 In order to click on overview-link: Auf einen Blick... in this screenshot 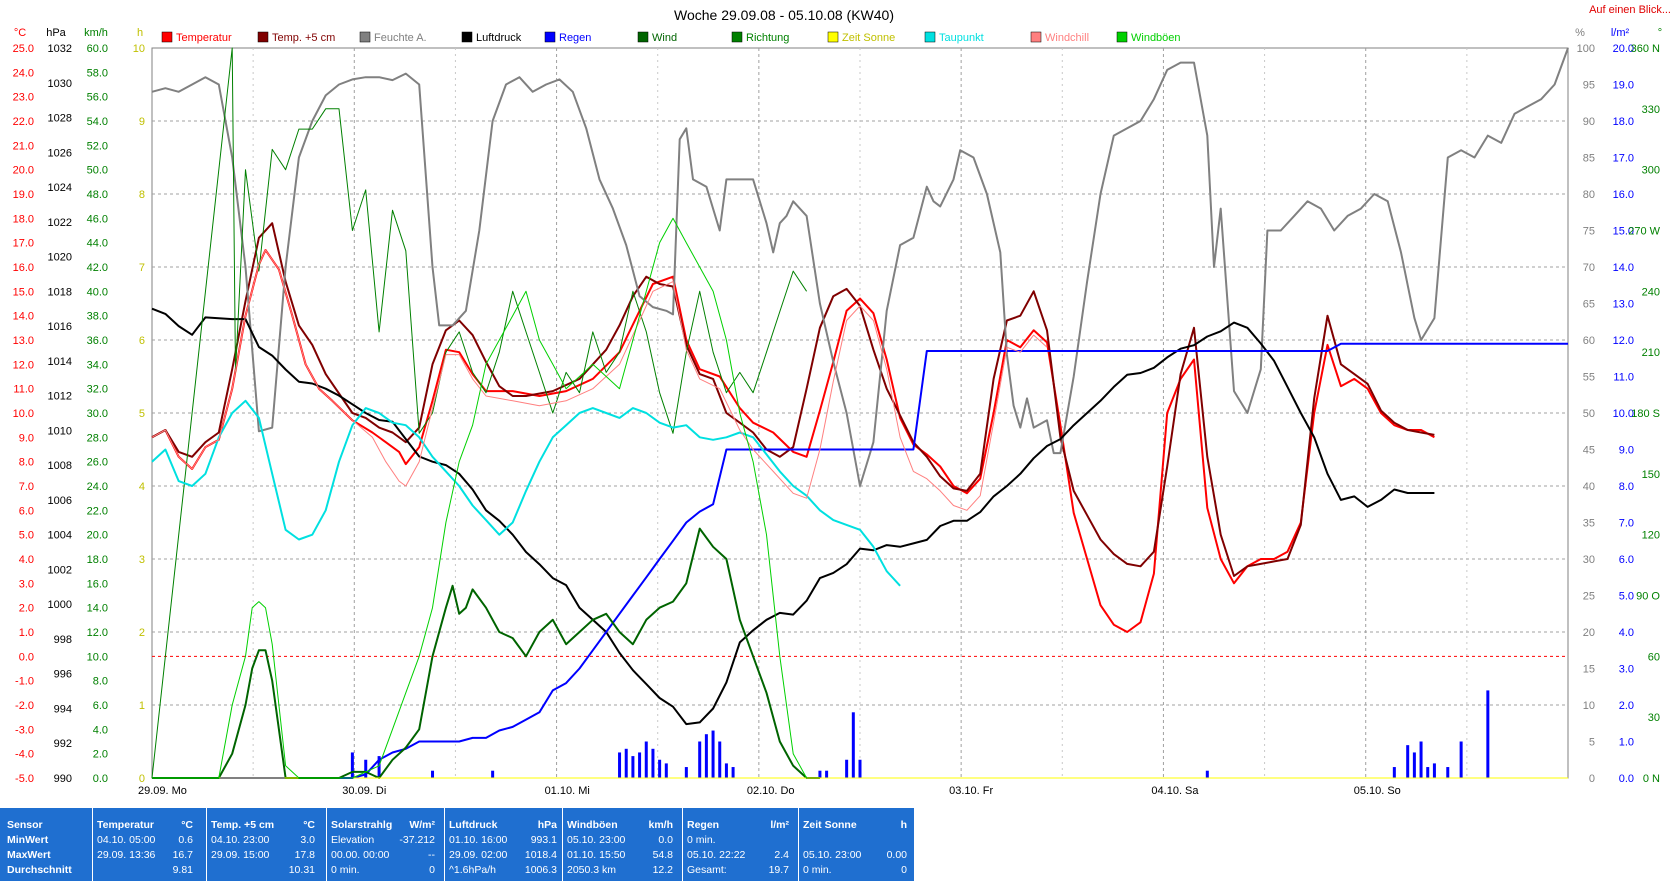, I will do `click(1630, 10)`.